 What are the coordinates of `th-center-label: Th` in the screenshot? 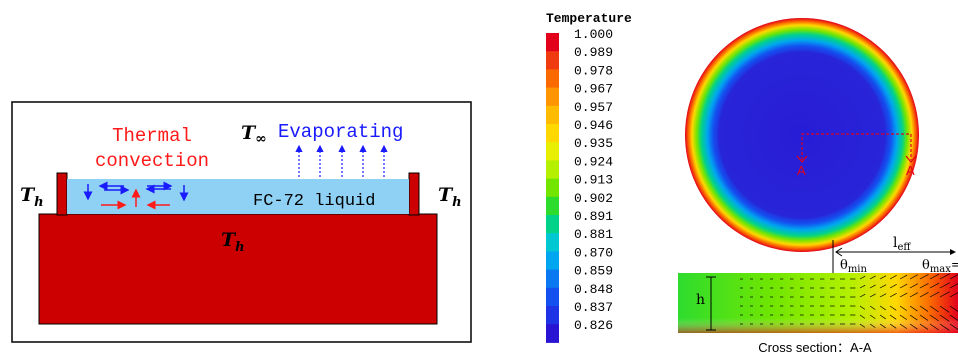 It's located at (233, 242).